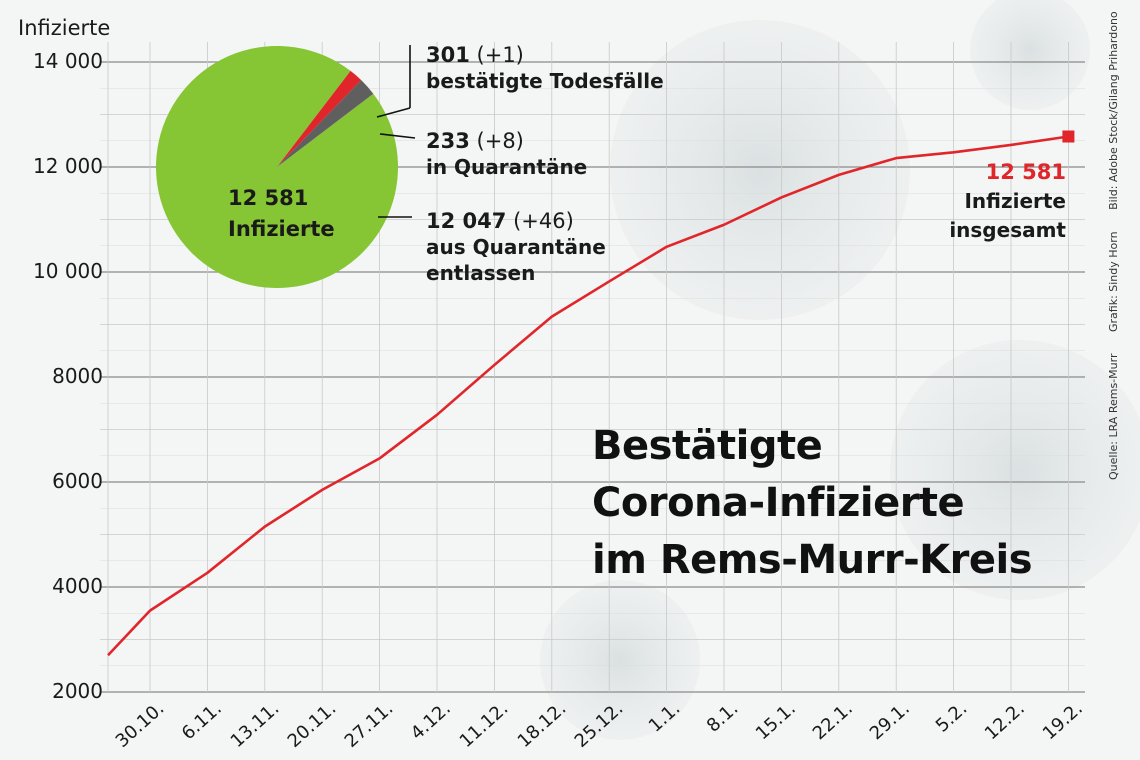 Image resolution: width=1140 pixels, height=760 pixels. What do you see at coordinates (545, 81) in the screenshot?
I see `deaths-text: bestätigte Todesfälle` at bounding box center [545, 81].